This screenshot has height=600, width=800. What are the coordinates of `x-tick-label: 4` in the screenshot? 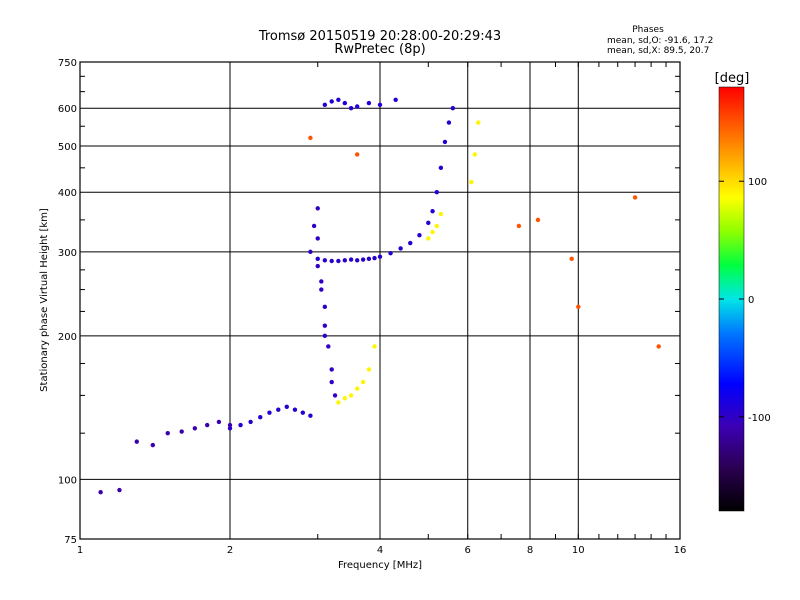 It's located at (380, 550).